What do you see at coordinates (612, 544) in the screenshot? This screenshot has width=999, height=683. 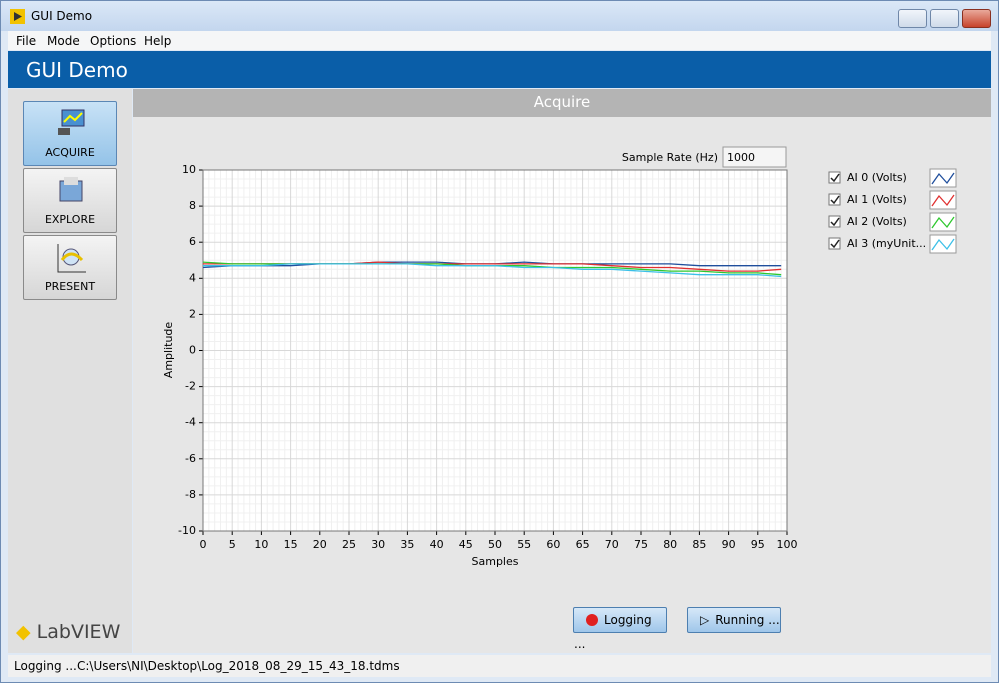 I see `x-tick-label: 70` at bounding box center [612, 544].